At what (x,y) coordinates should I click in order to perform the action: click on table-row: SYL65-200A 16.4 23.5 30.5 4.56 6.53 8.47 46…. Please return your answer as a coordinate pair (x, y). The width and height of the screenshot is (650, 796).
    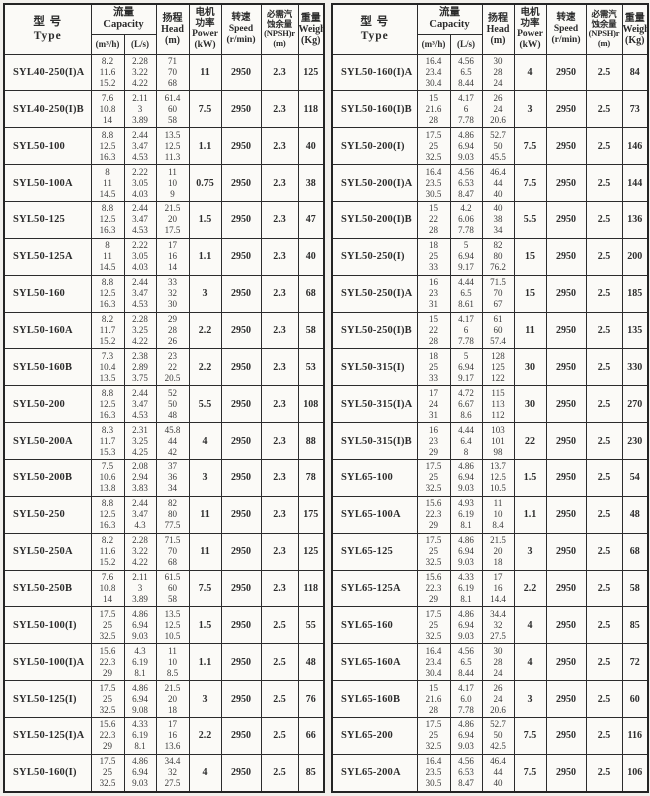
    Looking at the image, I should click on (490, 773).